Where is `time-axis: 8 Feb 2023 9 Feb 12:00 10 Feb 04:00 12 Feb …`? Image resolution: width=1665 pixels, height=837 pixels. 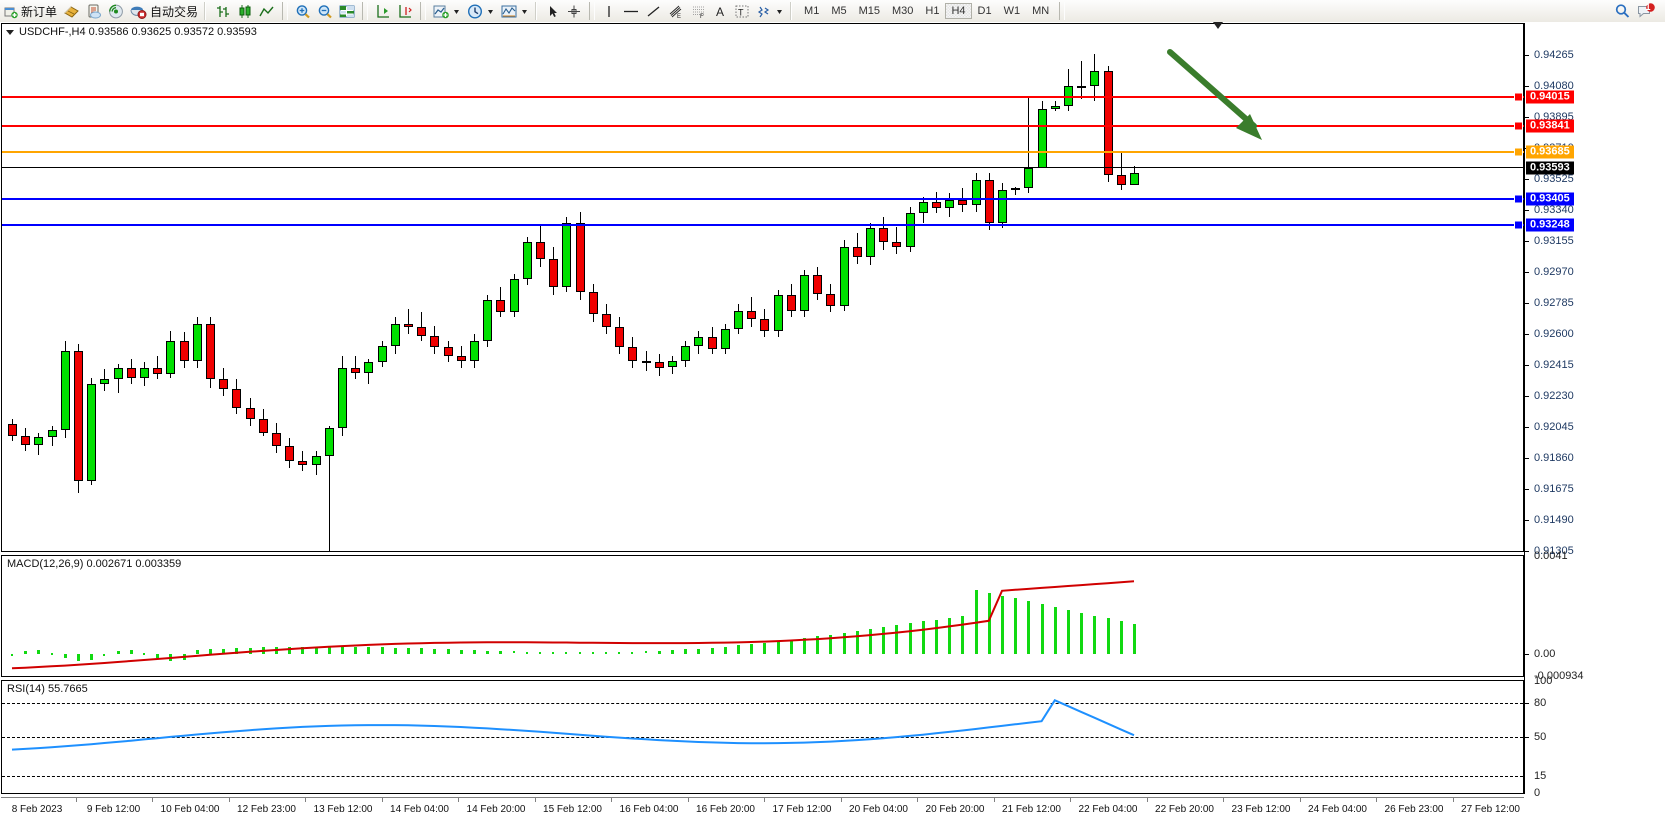 time-axis: 8 Feb 2023 9 Feb 12:00 10 Feb 04:00 12 Feb … is located at coordinates (762, 810).